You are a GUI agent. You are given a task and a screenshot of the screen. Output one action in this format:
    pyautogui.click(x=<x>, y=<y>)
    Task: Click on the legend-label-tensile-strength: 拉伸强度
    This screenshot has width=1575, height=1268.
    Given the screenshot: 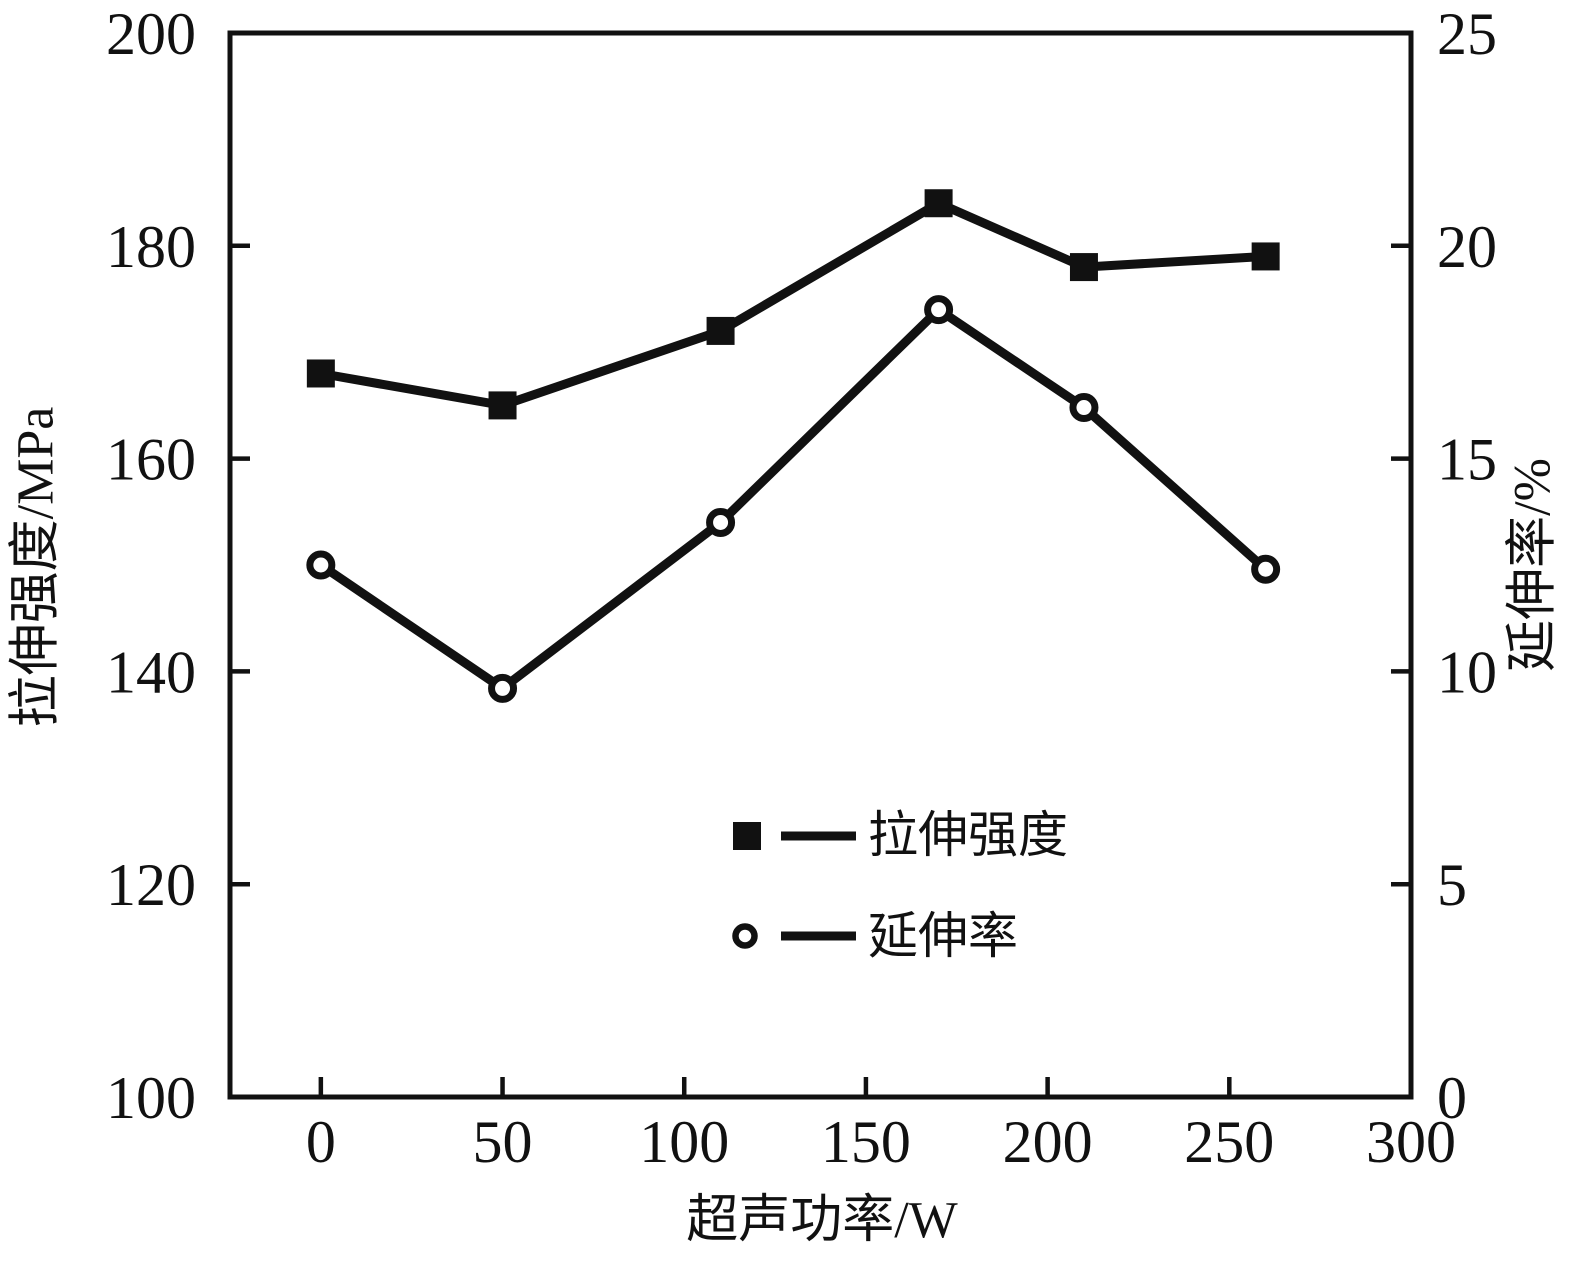 What is the action you would take?
    pyautogui.click(x=968, y=835)
    